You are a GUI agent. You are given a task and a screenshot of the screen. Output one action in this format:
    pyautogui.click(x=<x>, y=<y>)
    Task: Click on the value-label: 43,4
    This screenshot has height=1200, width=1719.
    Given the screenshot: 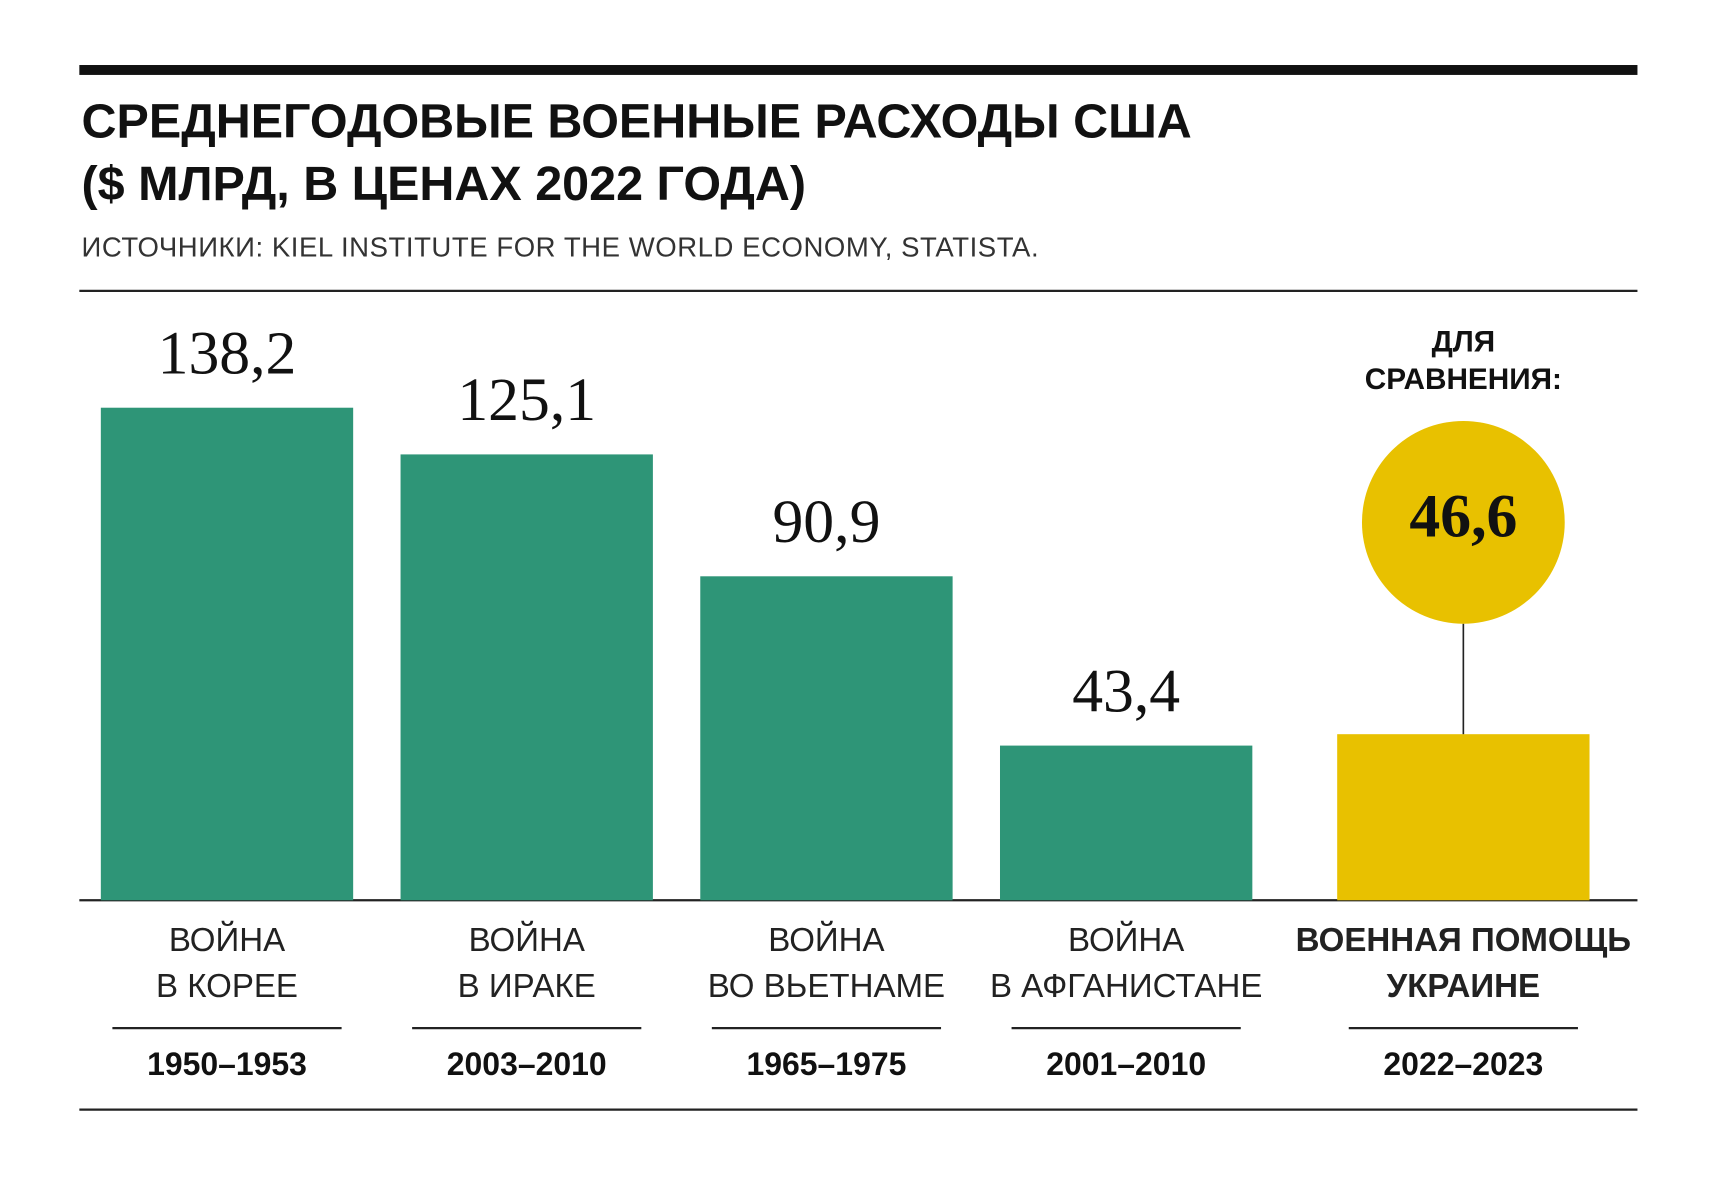 What is the action you would take?
    pyautogui.click(x=1126, y=691)
    